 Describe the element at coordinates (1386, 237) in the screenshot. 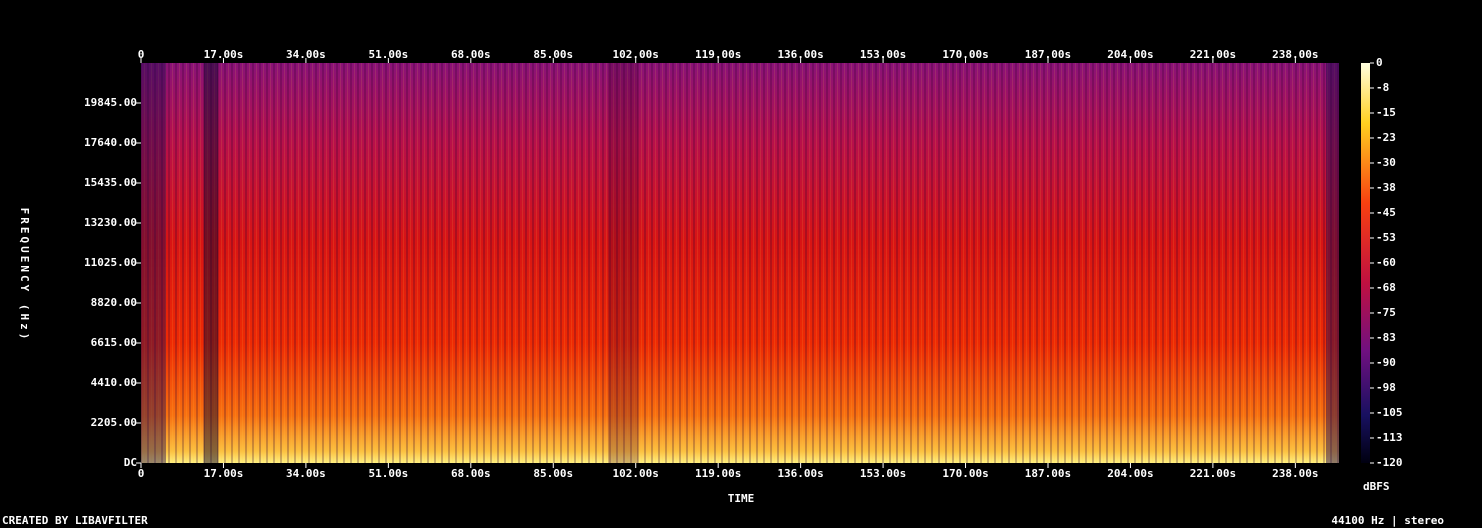

I see `colorbar-tick-label: -53` at that location.